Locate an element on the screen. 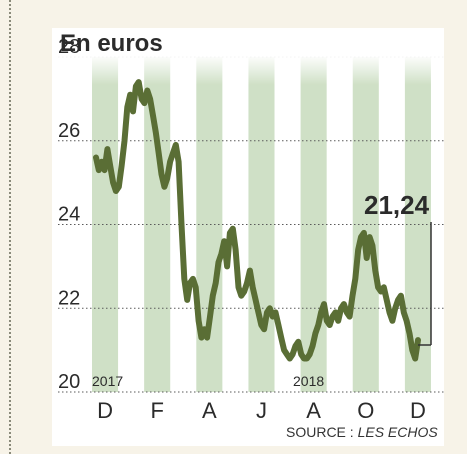 Image resolution: width=467 pixels, height=454 pixels. y-tick-label: 26 is located at coordinates (69, 131).